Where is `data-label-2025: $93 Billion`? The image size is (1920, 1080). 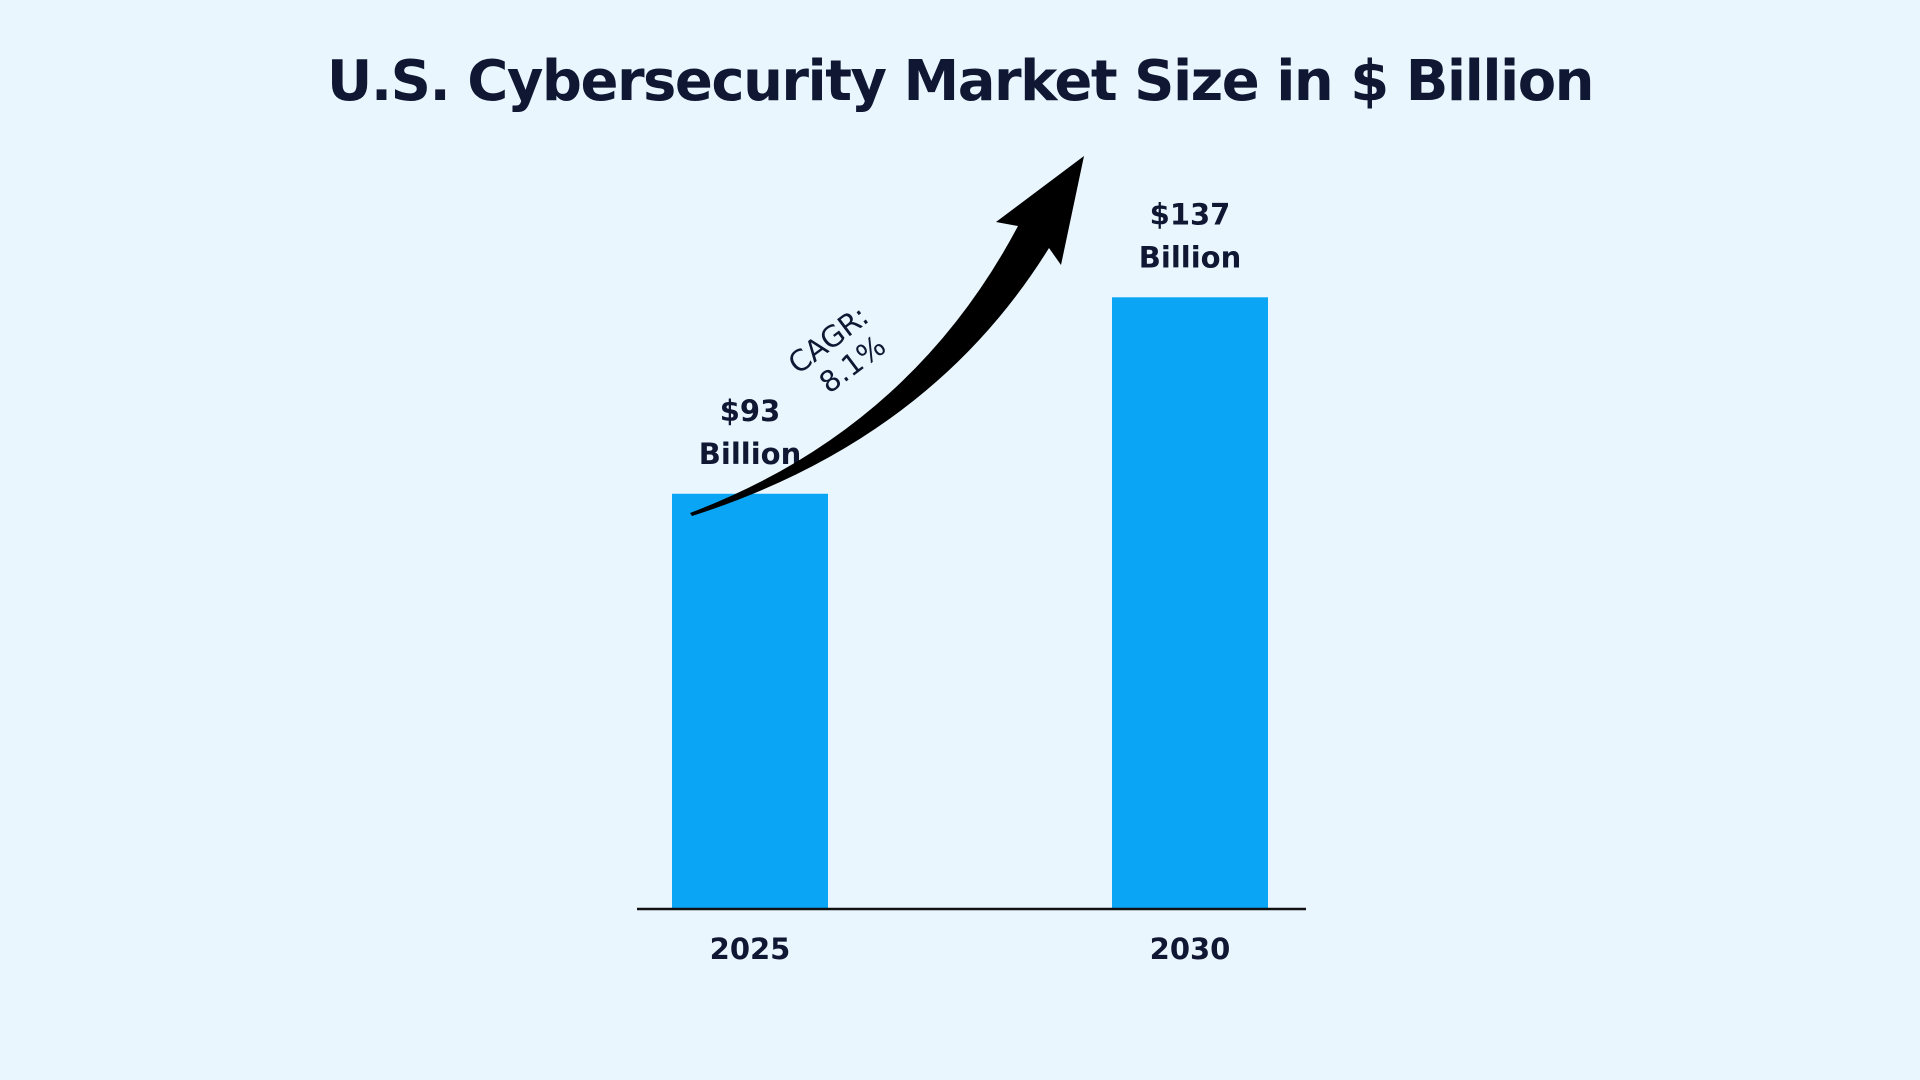 data-label-2025: $93 Billion is located at coordinates (750, 432).